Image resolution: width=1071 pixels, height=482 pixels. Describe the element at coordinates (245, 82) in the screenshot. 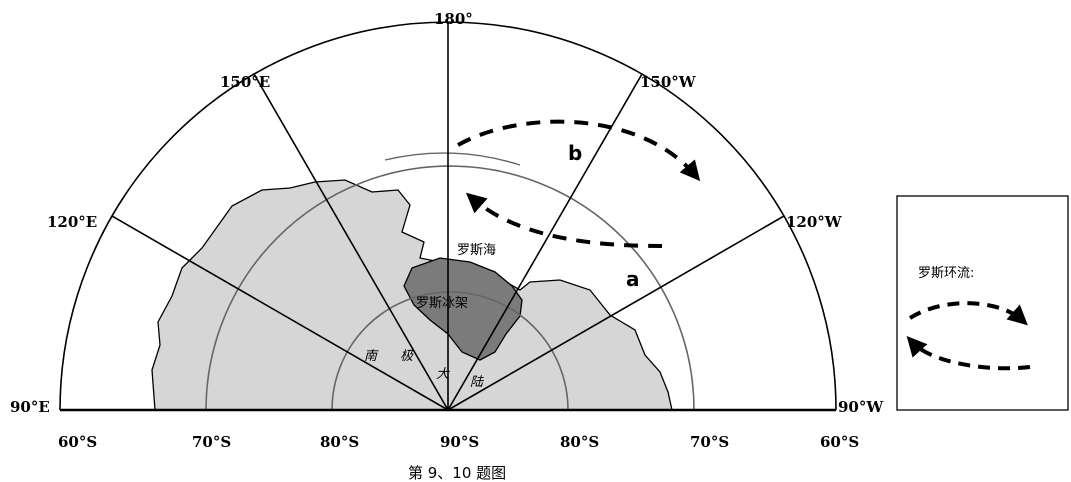

I see `label-150e: 150°E` at that location.